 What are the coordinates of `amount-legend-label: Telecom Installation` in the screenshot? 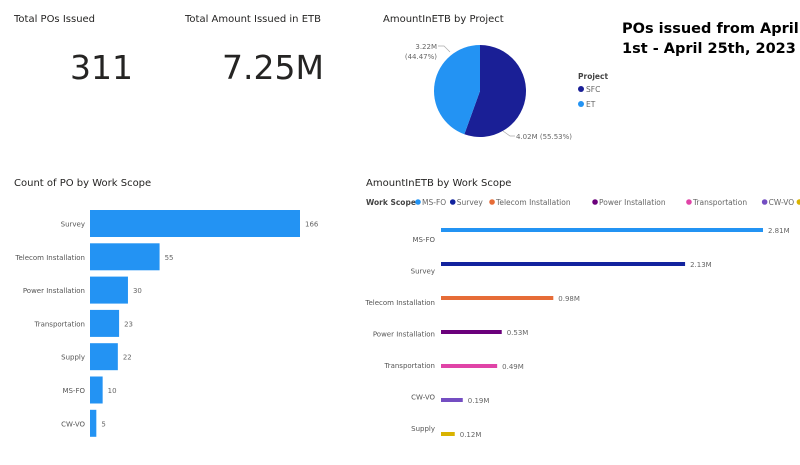 It's located at (533, 202).